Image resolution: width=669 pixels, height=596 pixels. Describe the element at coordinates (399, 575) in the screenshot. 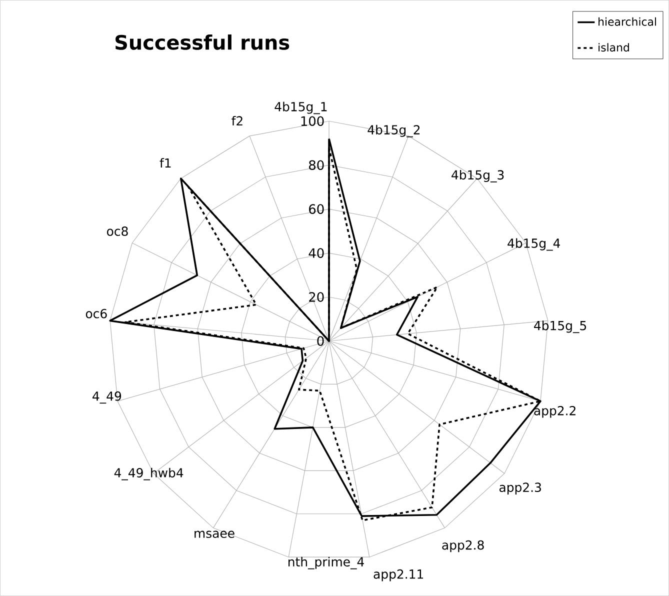

I see `spoke-label: app2.11` at that location.